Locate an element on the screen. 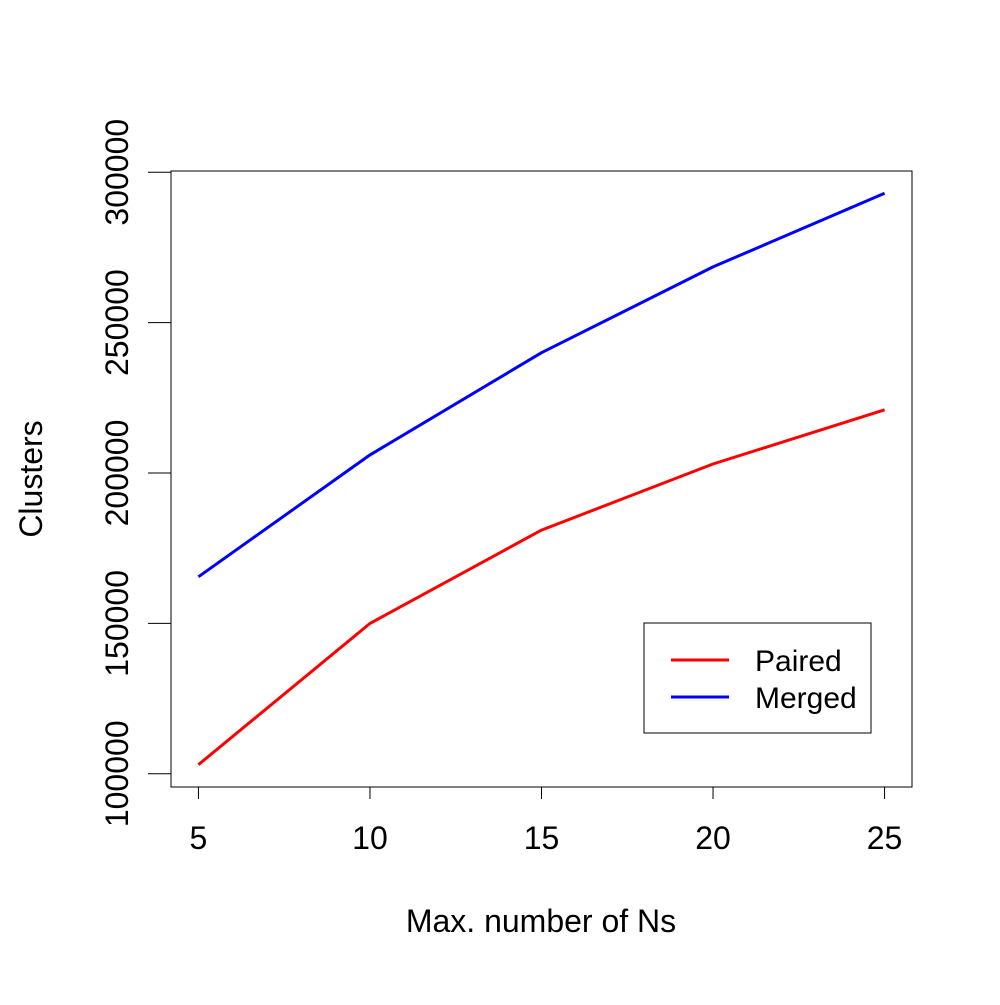  legend-label-paired: Paired is located at coordinates (798, 661).